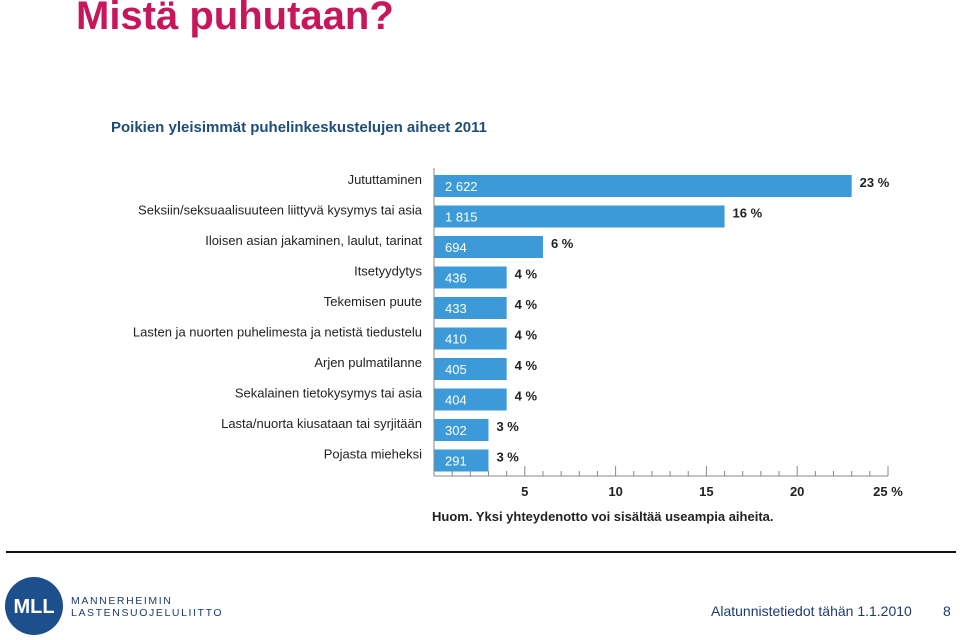 The height and width of the screenshot is (640, 960). I want to click on bar-count-label: 404, so click(456, 400).